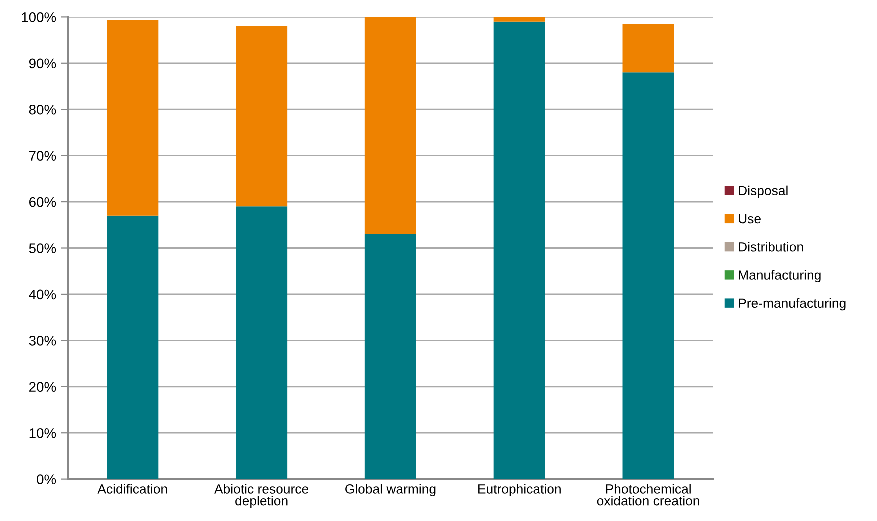 The height and width of the screenshot is (521, 877). I want to click on y-tick-label: 40%, so click(42, 295).